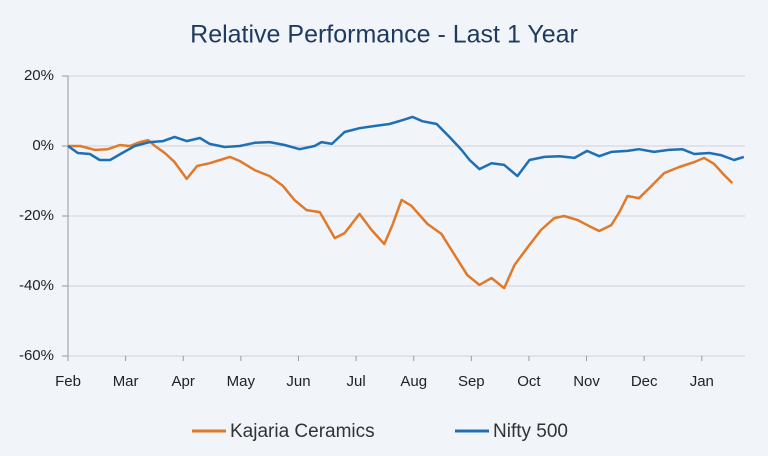  I want to click on x-tick-label: Nov, so click(586, 381).